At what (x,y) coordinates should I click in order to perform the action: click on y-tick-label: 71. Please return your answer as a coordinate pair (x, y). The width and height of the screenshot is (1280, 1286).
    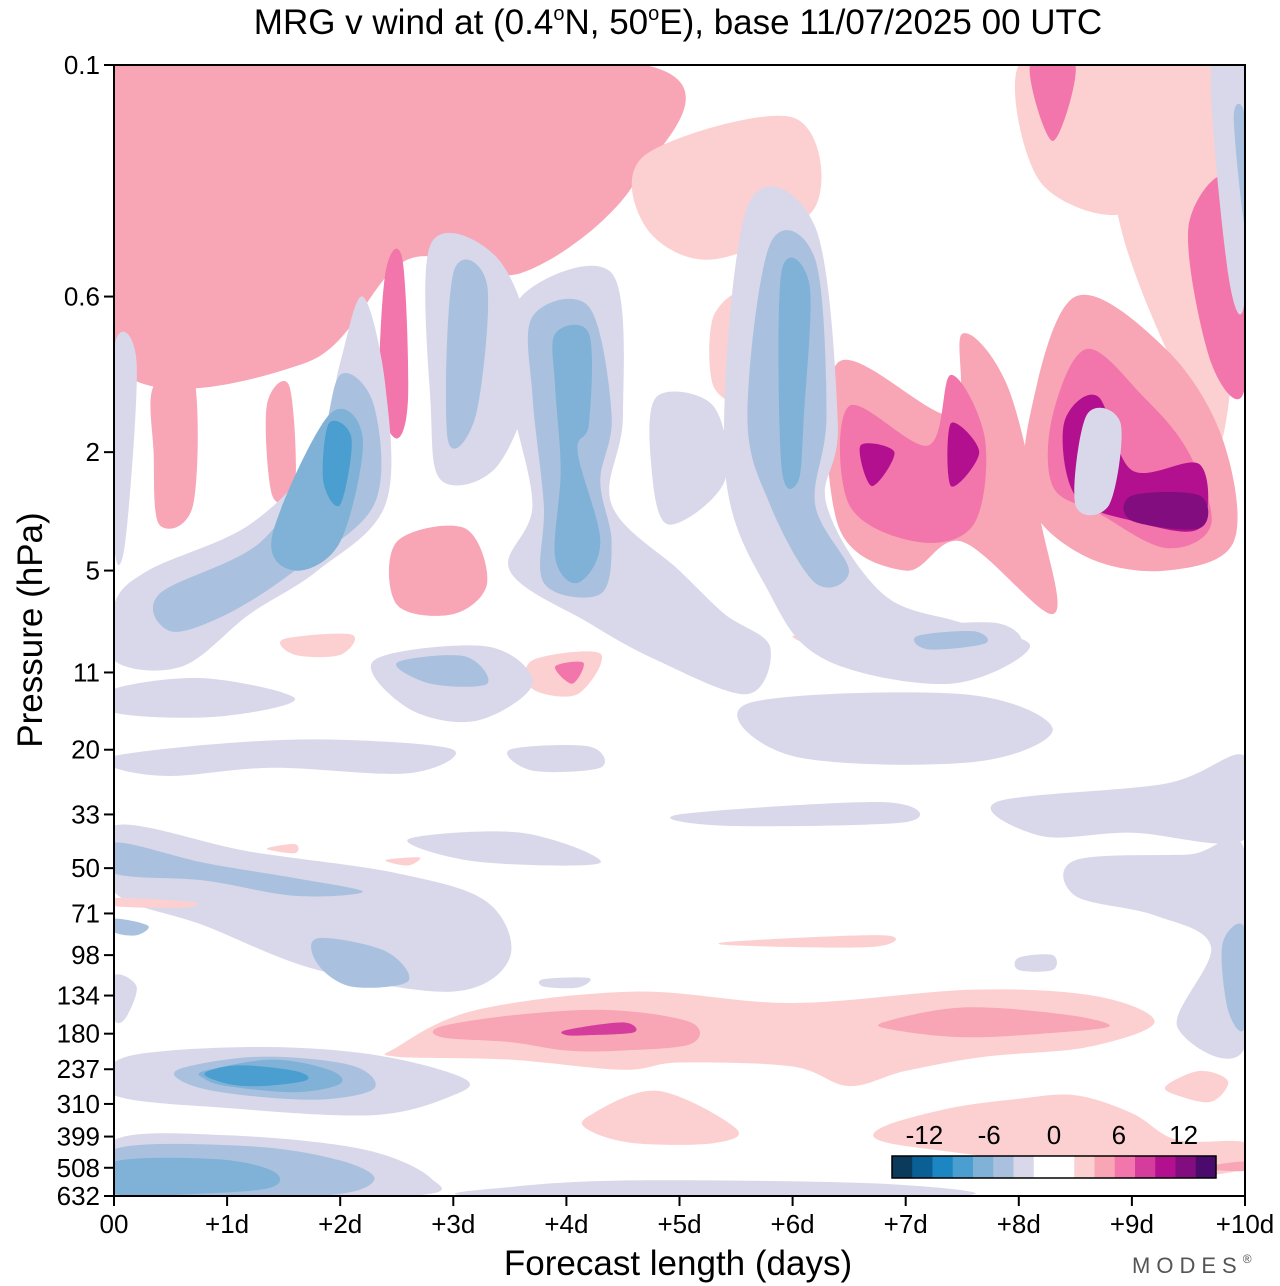
    Looking at the image, I should click on (85, 913).